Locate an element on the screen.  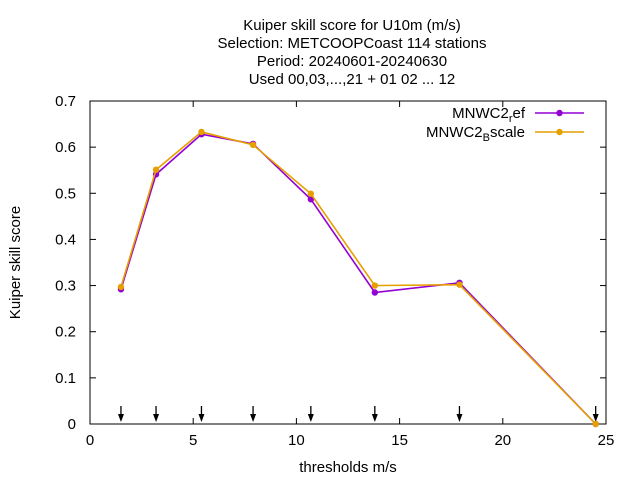
y-axis-label: Kuiper skill score is located at coordinates (15, 262).